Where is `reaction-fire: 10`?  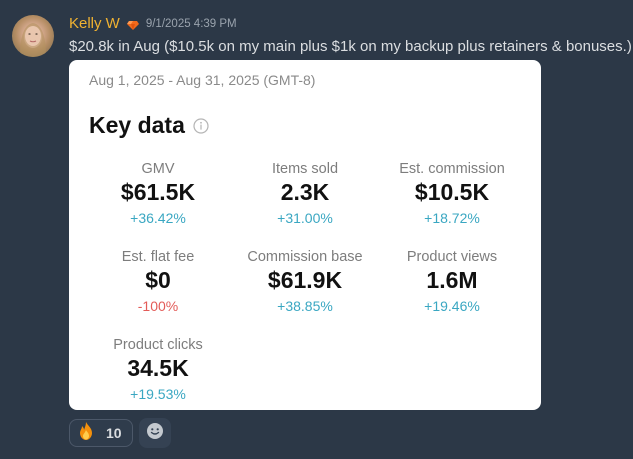
reaction-fire: 10 is located at coordinates (101, 433).